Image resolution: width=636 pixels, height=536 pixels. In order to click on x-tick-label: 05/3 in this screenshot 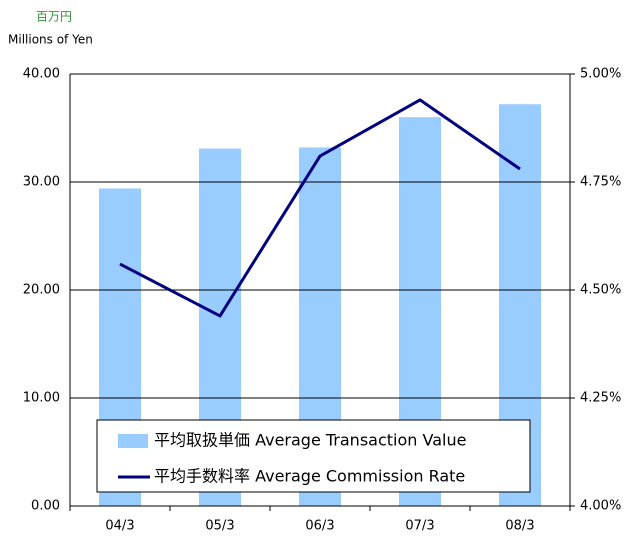, I will do `click(219, 526)`.